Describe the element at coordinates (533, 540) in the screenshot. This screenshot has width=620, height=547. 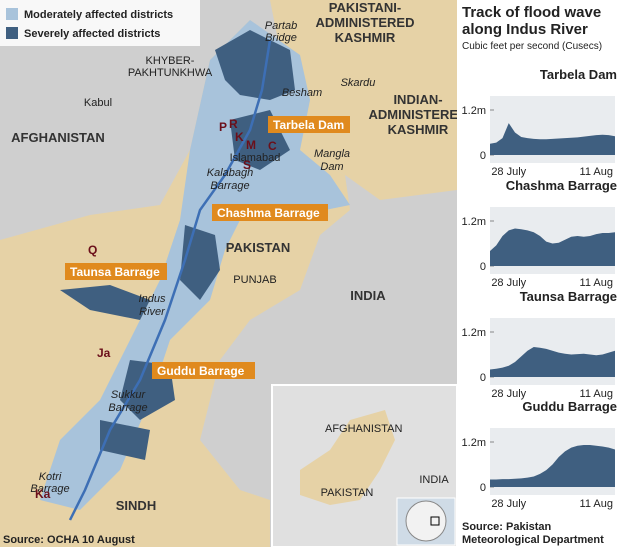
I see `panel-source: Meteorological Department` at that location.